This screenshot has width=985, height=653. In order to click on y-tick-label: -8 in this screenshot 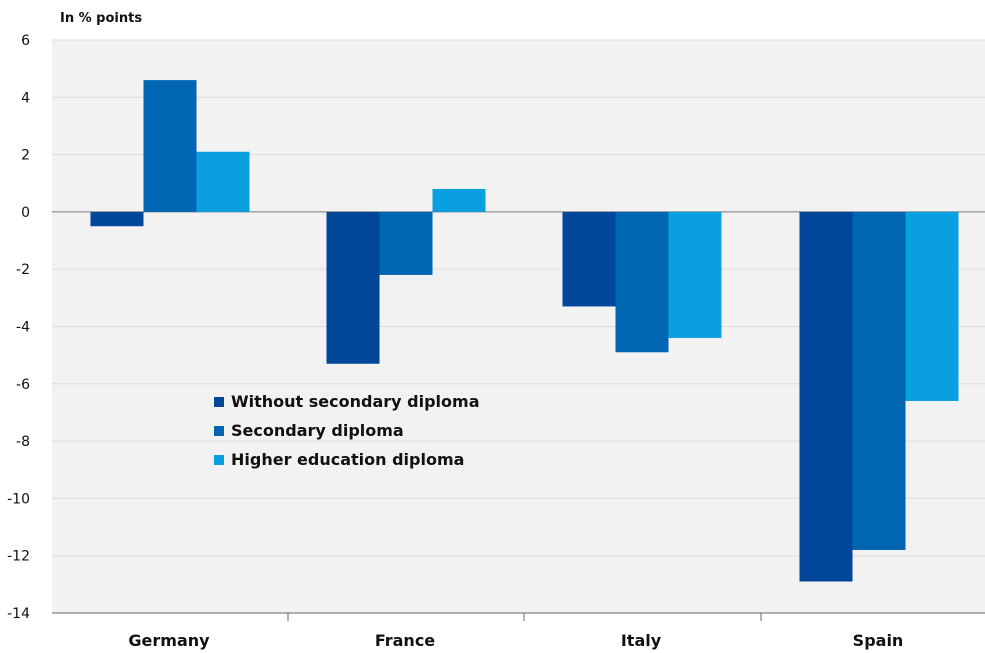, I will do `click(23, 442)`.